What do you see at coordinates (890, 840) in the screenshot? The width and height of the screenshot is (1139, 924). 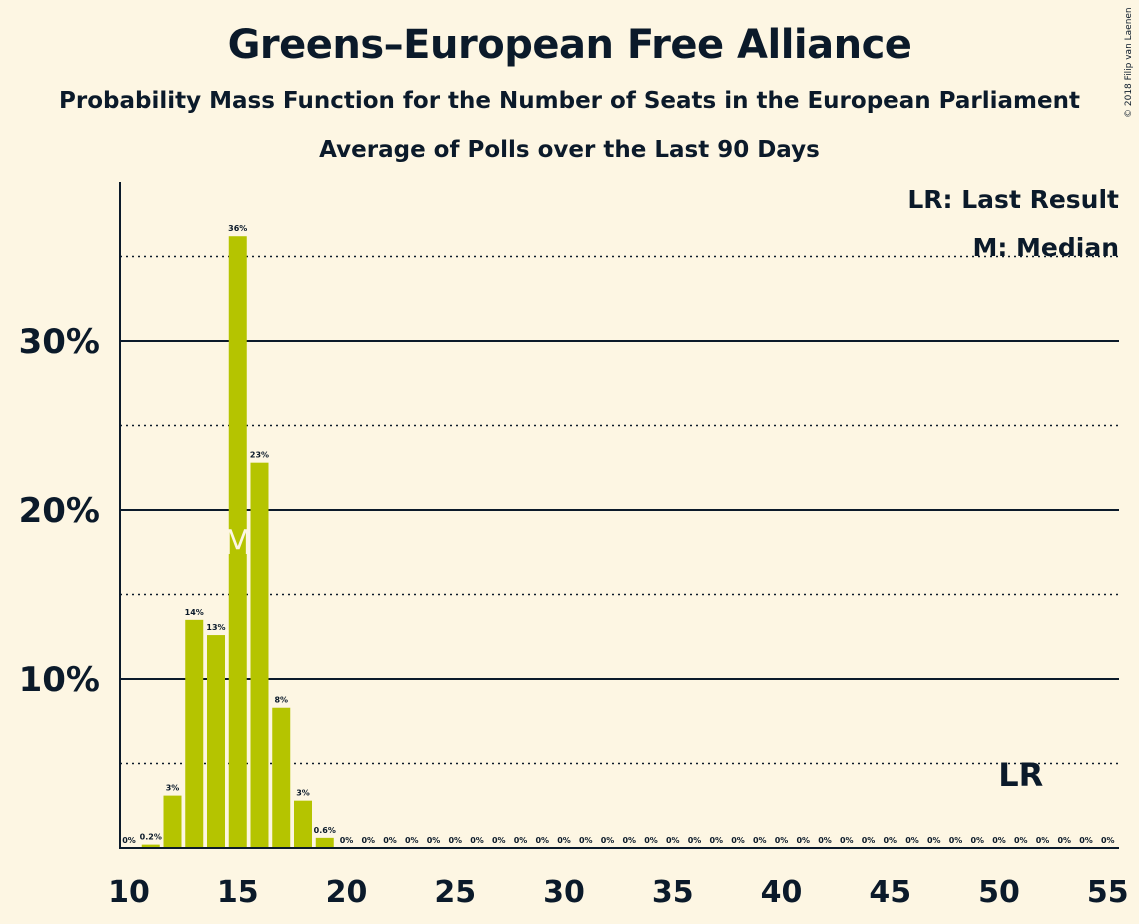 I see `data-label-45: 0%` at bounding box center [890, 840].